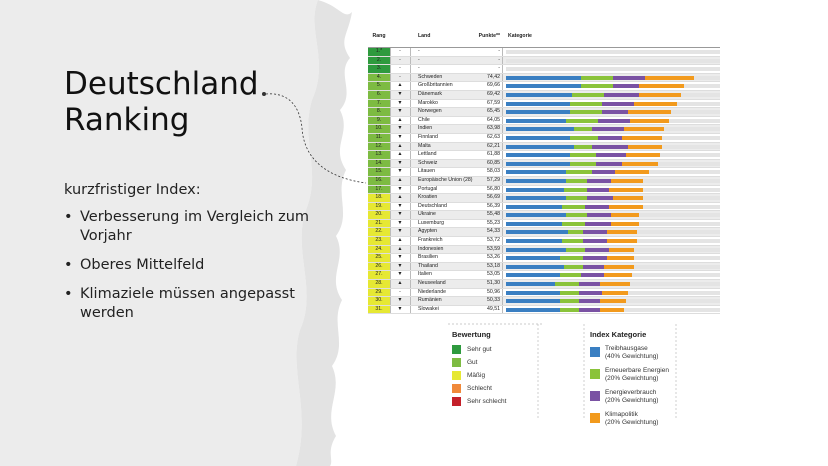  I want to click on rank-cell: 9., so click(379, 120).